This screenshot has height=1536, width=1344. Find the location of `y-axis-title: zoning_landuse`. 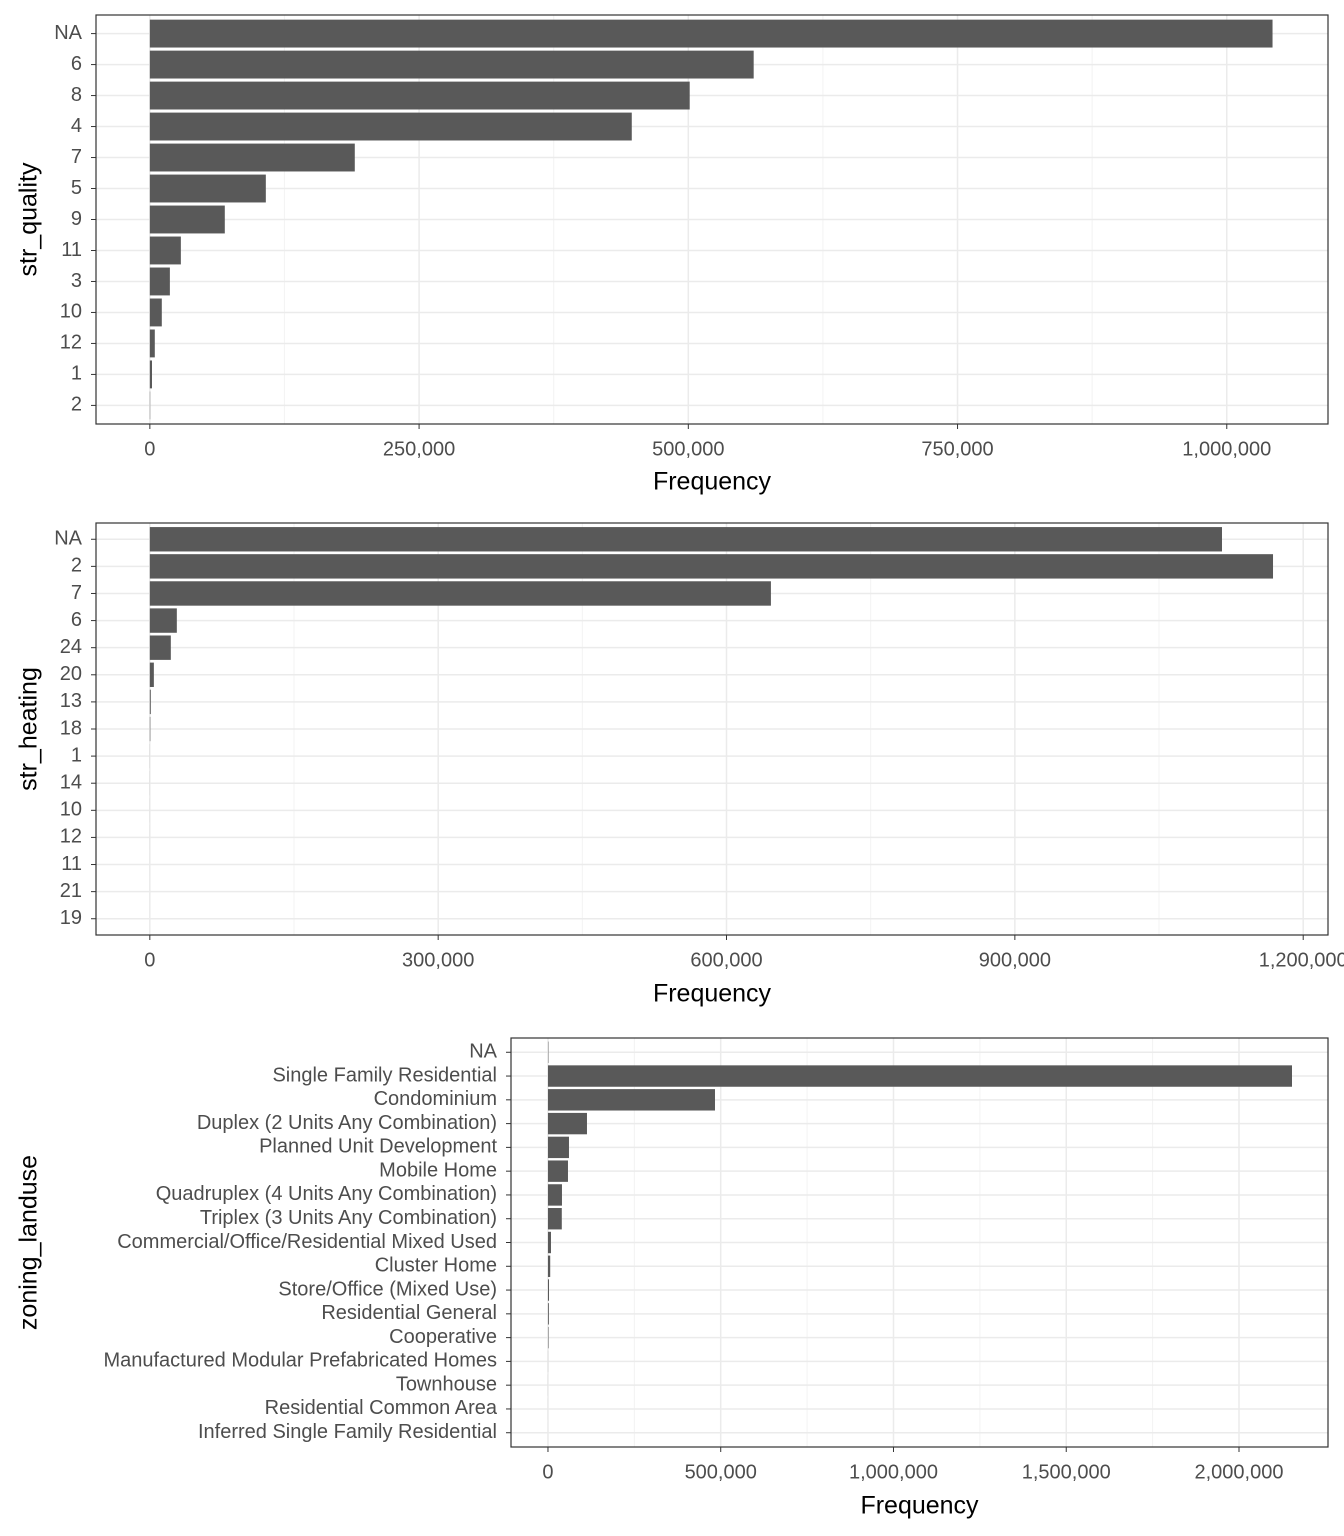

y-axis-title: zoning_landuse is located at coordinates (29, 1242).